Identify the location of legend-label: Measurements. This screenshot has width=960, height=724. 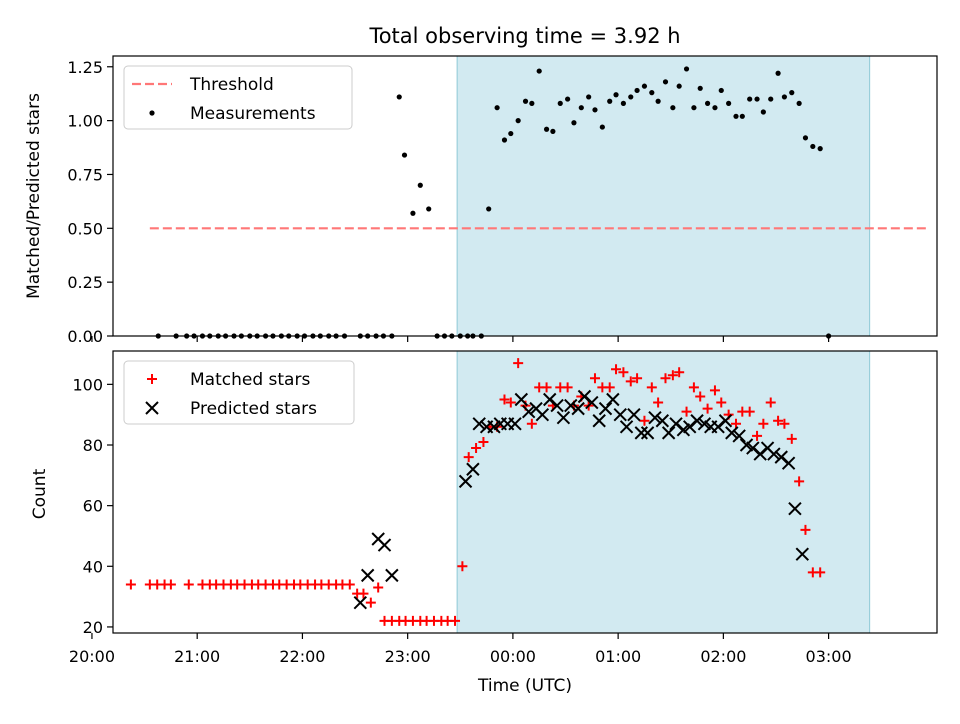
(253, 114).